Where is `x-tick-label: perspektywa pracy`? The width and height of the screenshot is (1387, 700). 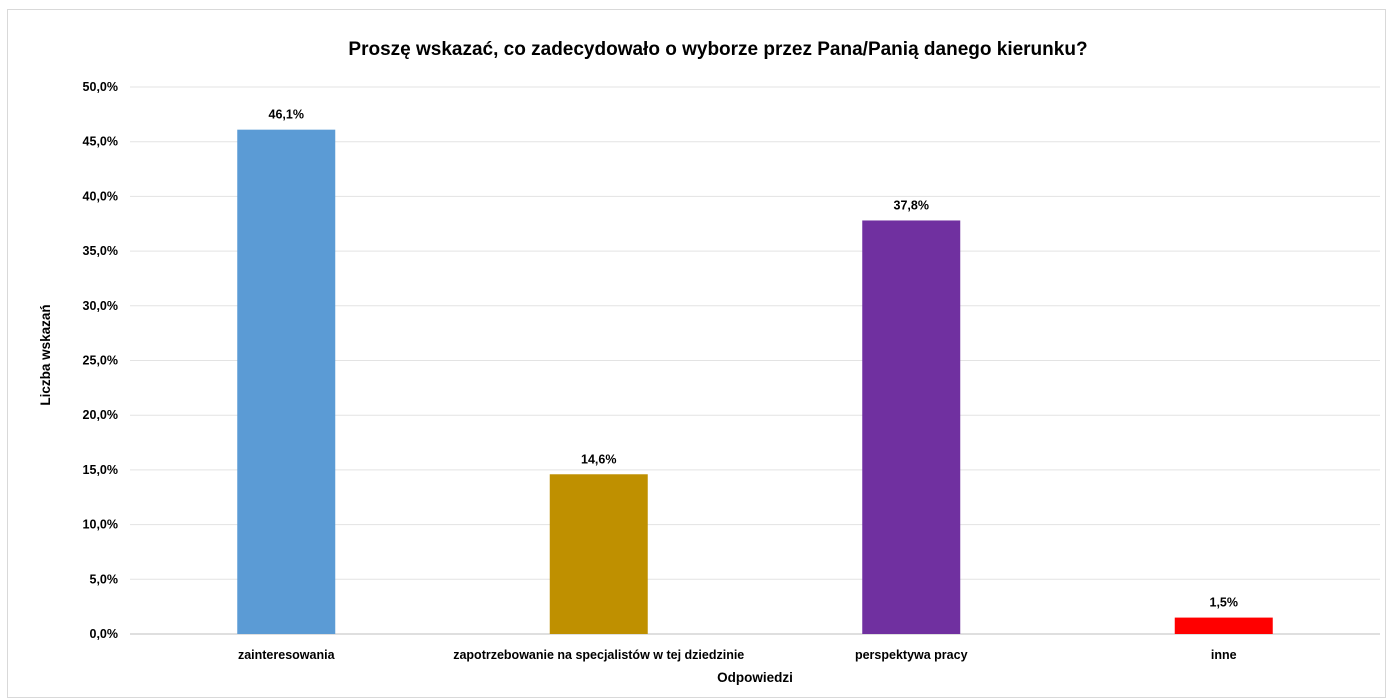 x-tick-label: perspektywa pracy is located at coordinates (911, 655).